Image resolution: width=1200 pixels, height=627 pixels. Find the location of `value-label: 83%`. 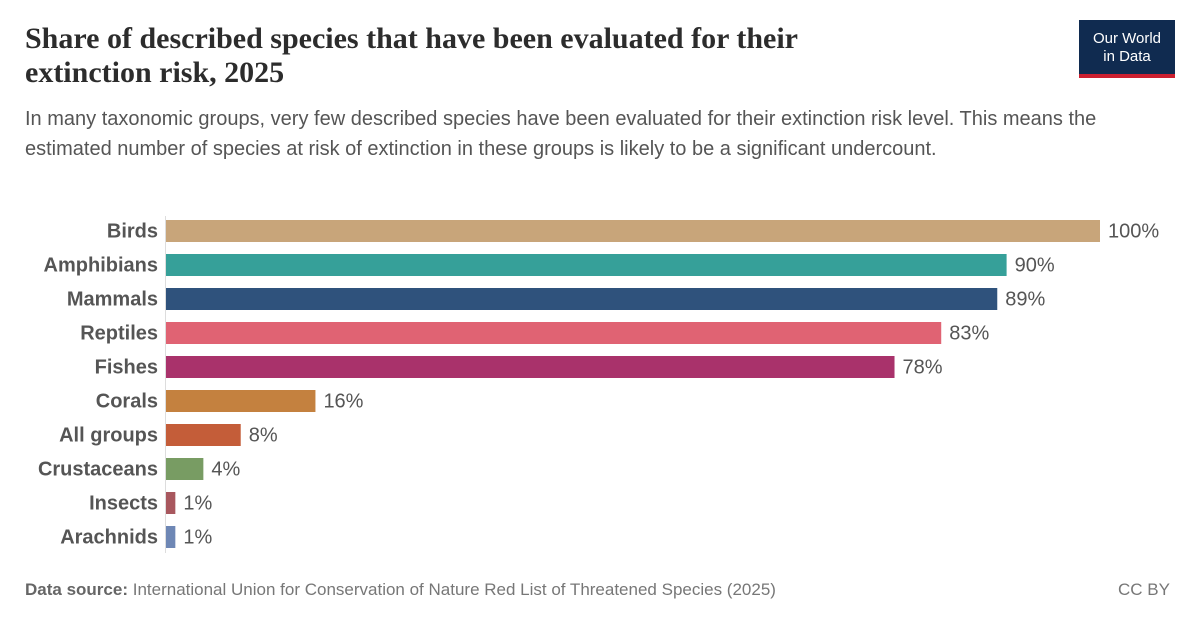

value-label: 83% is located at coordinates (969, 333).